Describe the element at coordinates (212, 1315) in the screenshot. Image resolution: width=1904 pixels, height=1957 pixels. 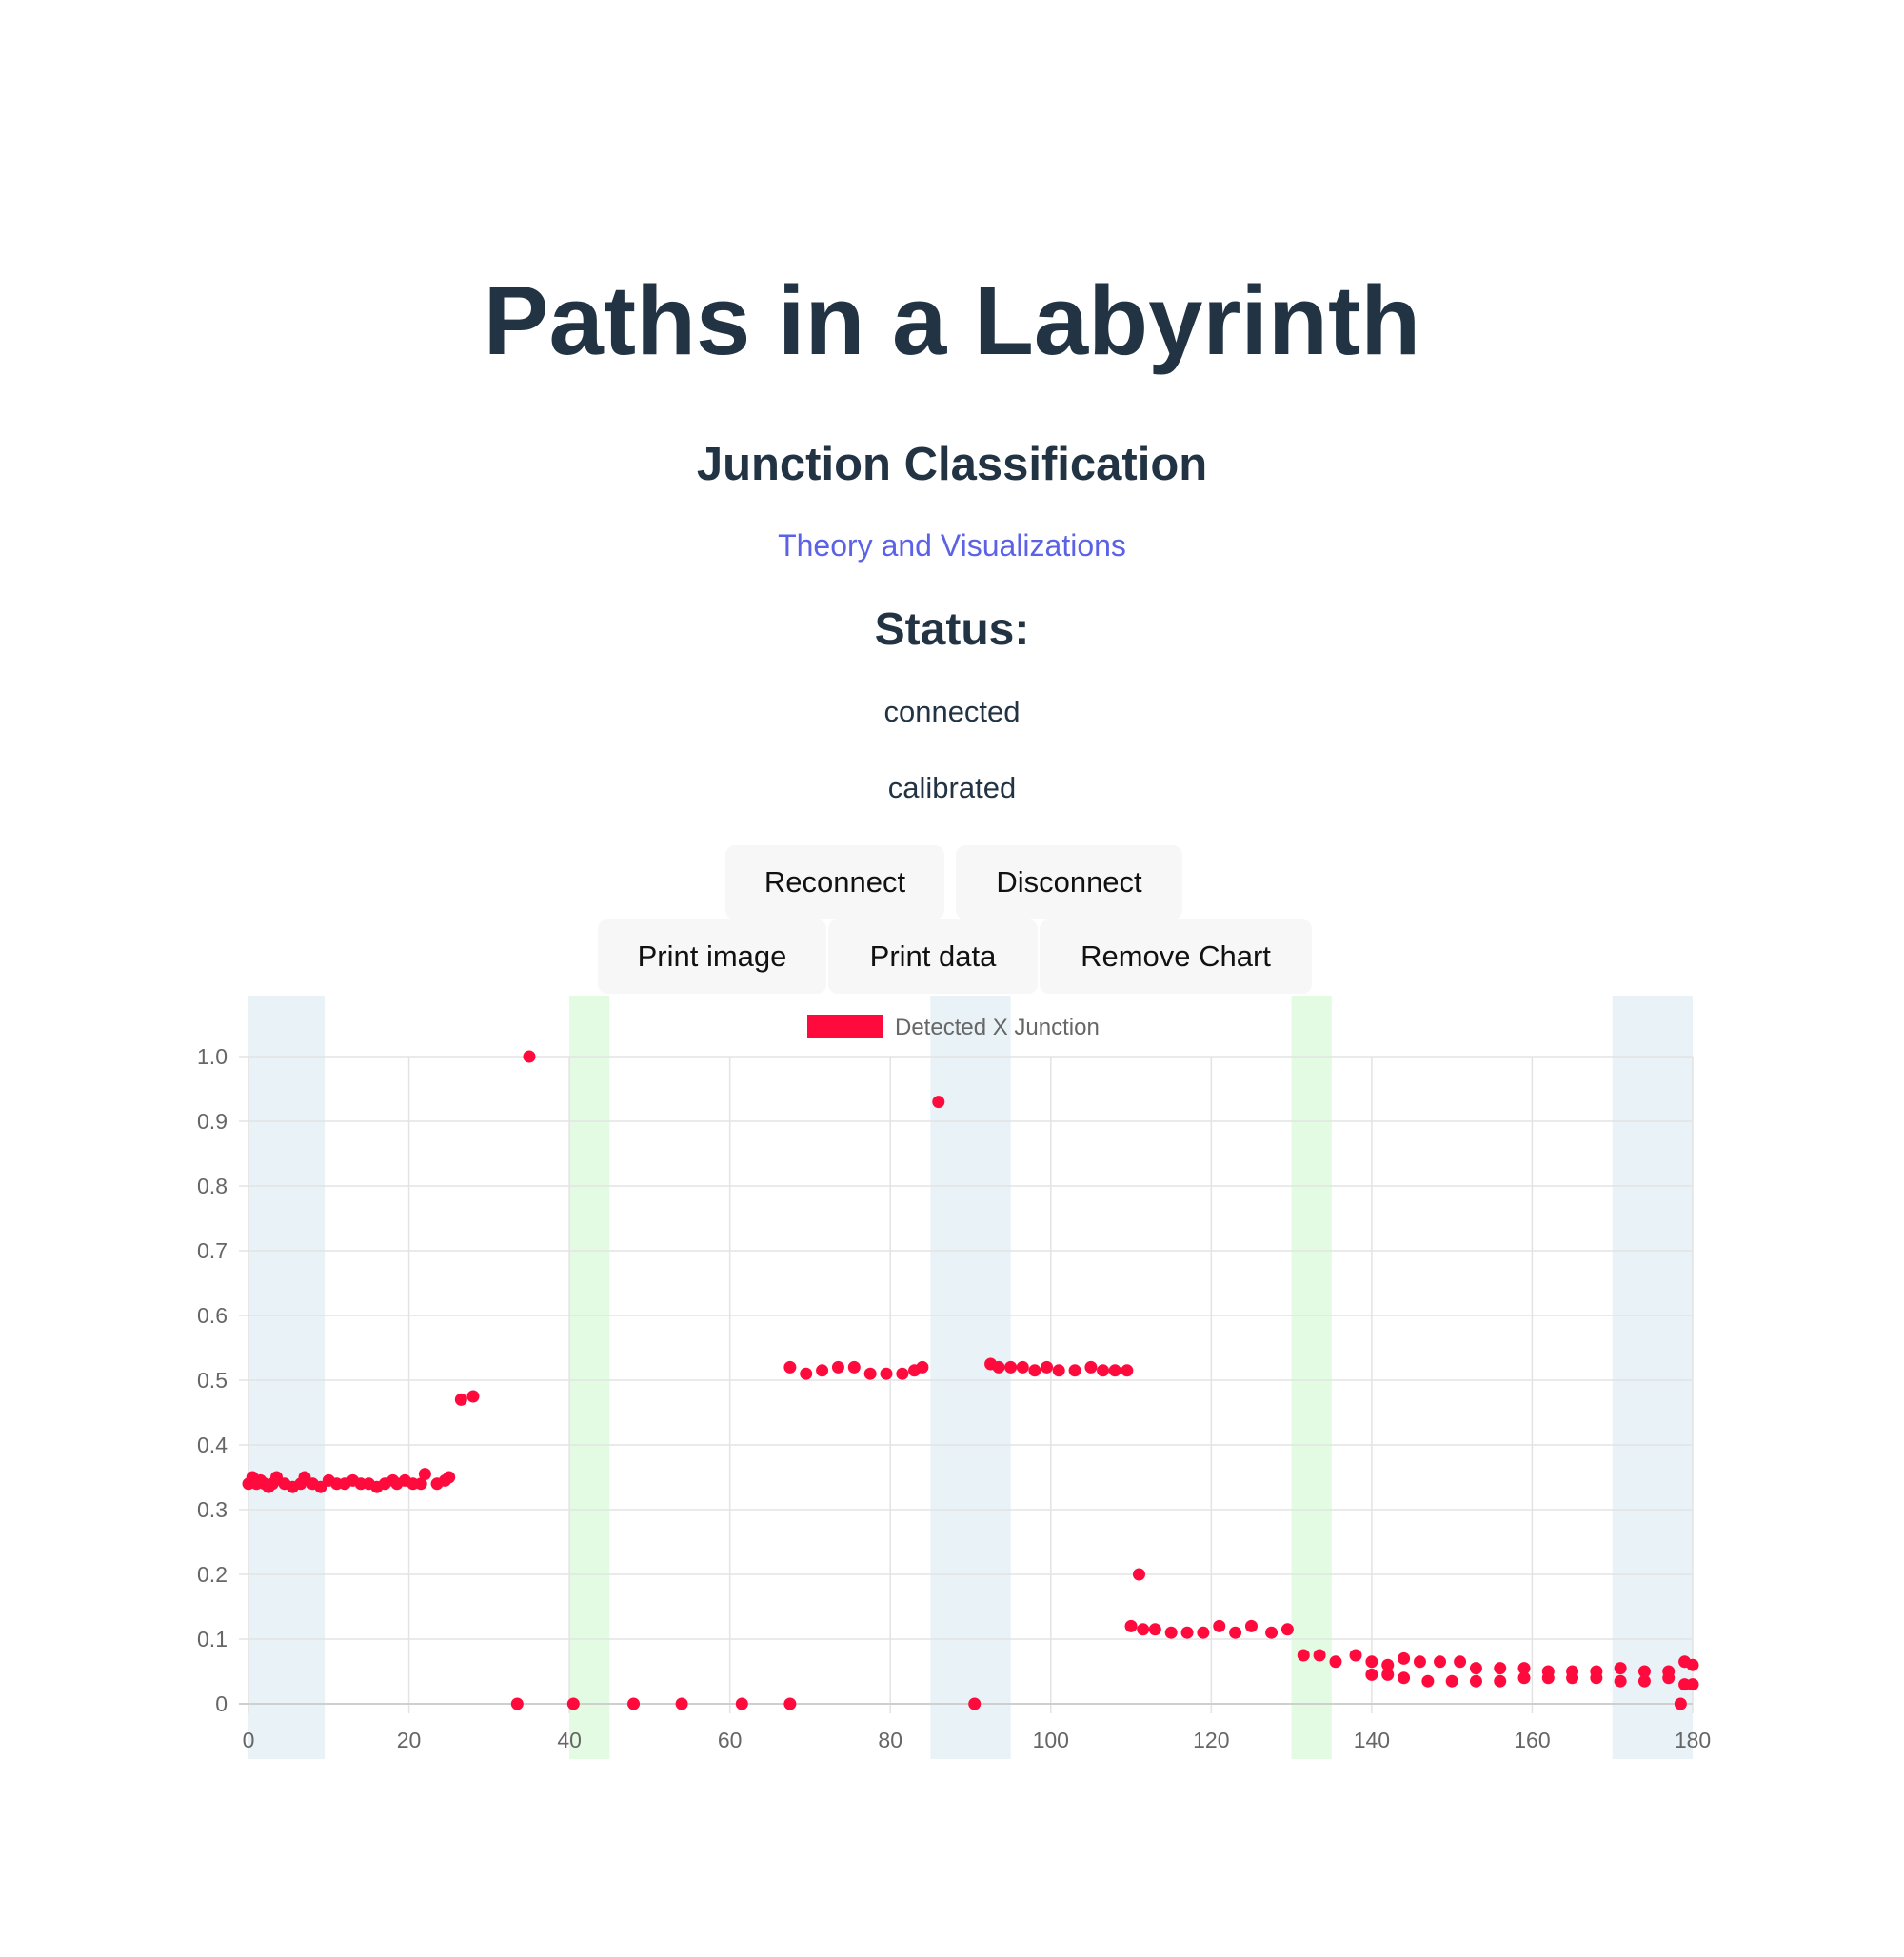
I see `y-tick-label: 0.6` at that location.